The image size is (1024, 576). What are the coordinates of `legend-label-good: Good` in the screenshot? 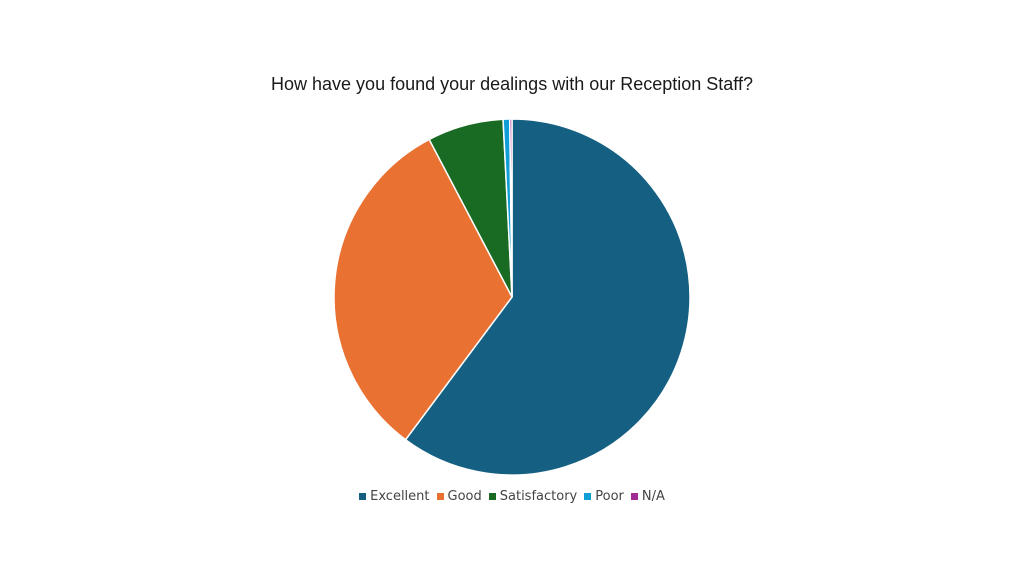 It's located at (464, 496).